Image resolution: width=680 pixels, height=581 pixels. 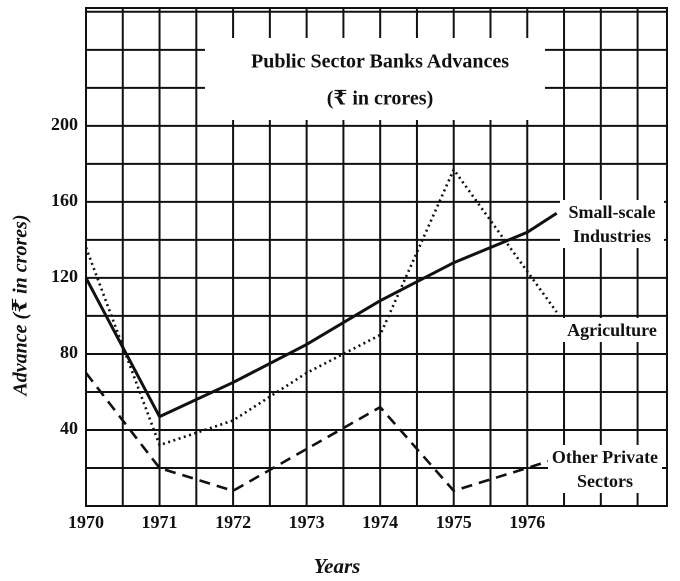 I want to click on x-tick-label: 1976, so click(x=527, y=522).